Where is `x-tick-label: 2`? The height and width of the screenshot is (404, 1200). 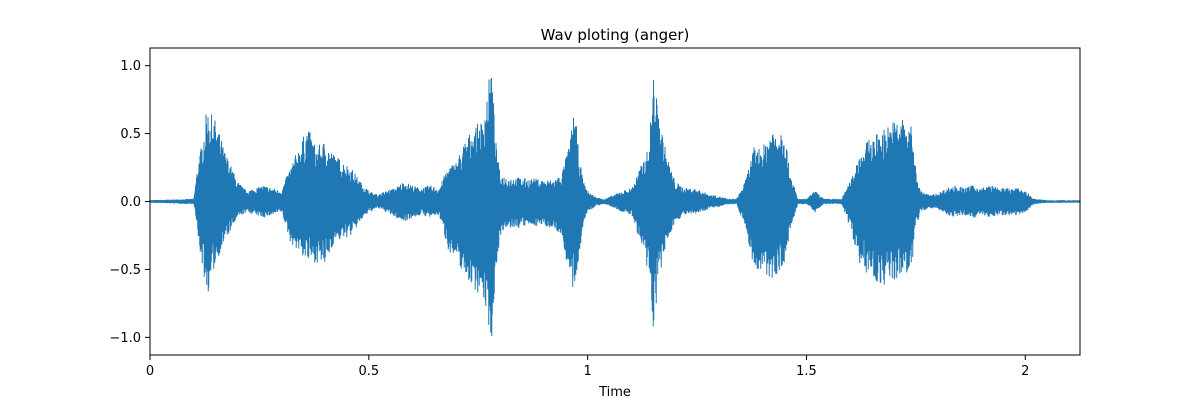 x-tick-label: 2 is located at coordinates (1025, 371).